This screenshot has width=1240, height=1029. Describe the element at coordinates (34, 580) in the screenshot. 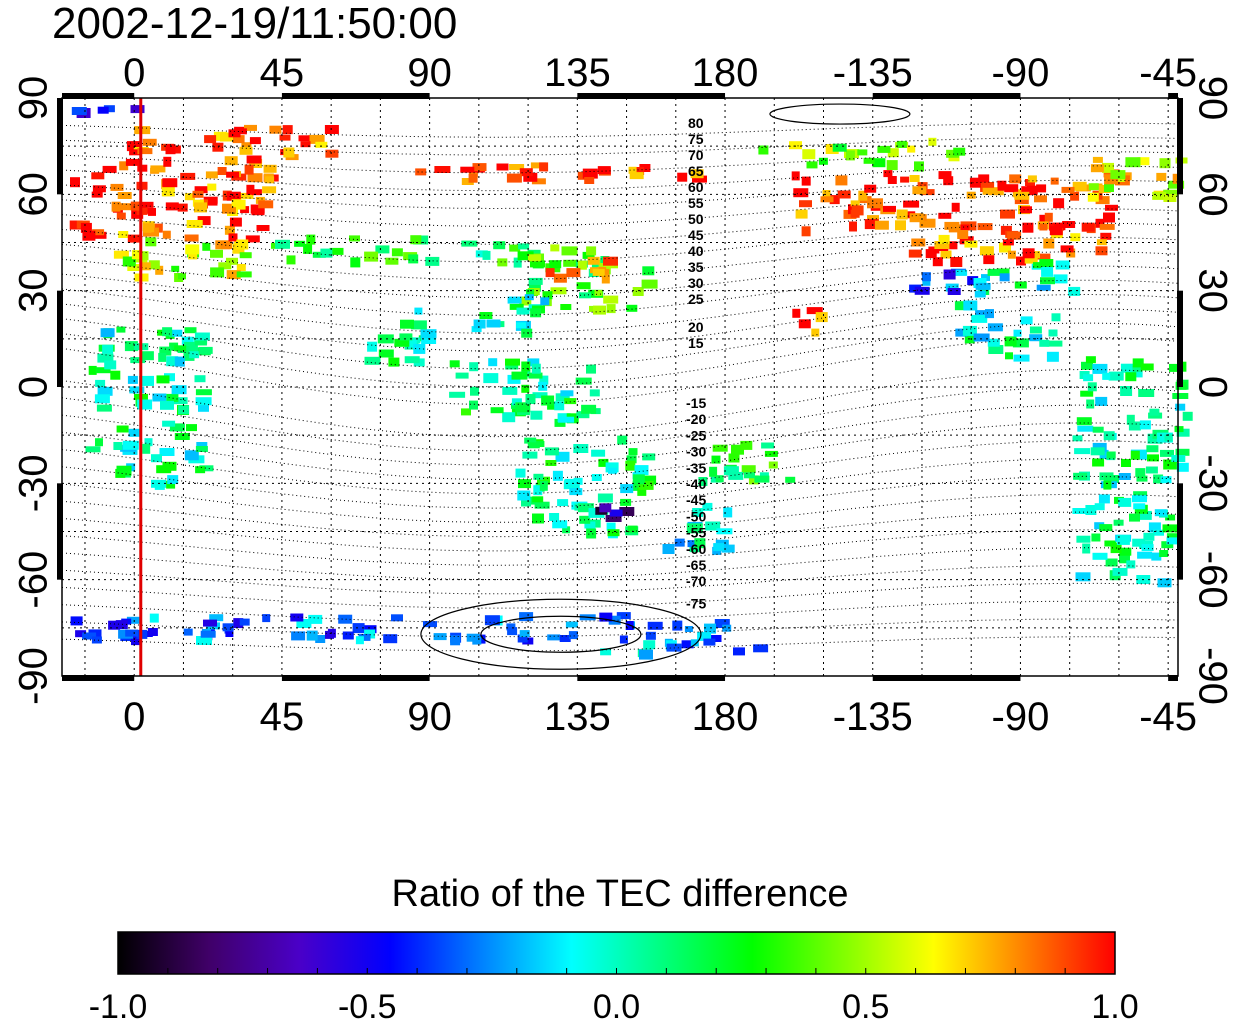

I see `y-tick-label-left: -60` at that location.